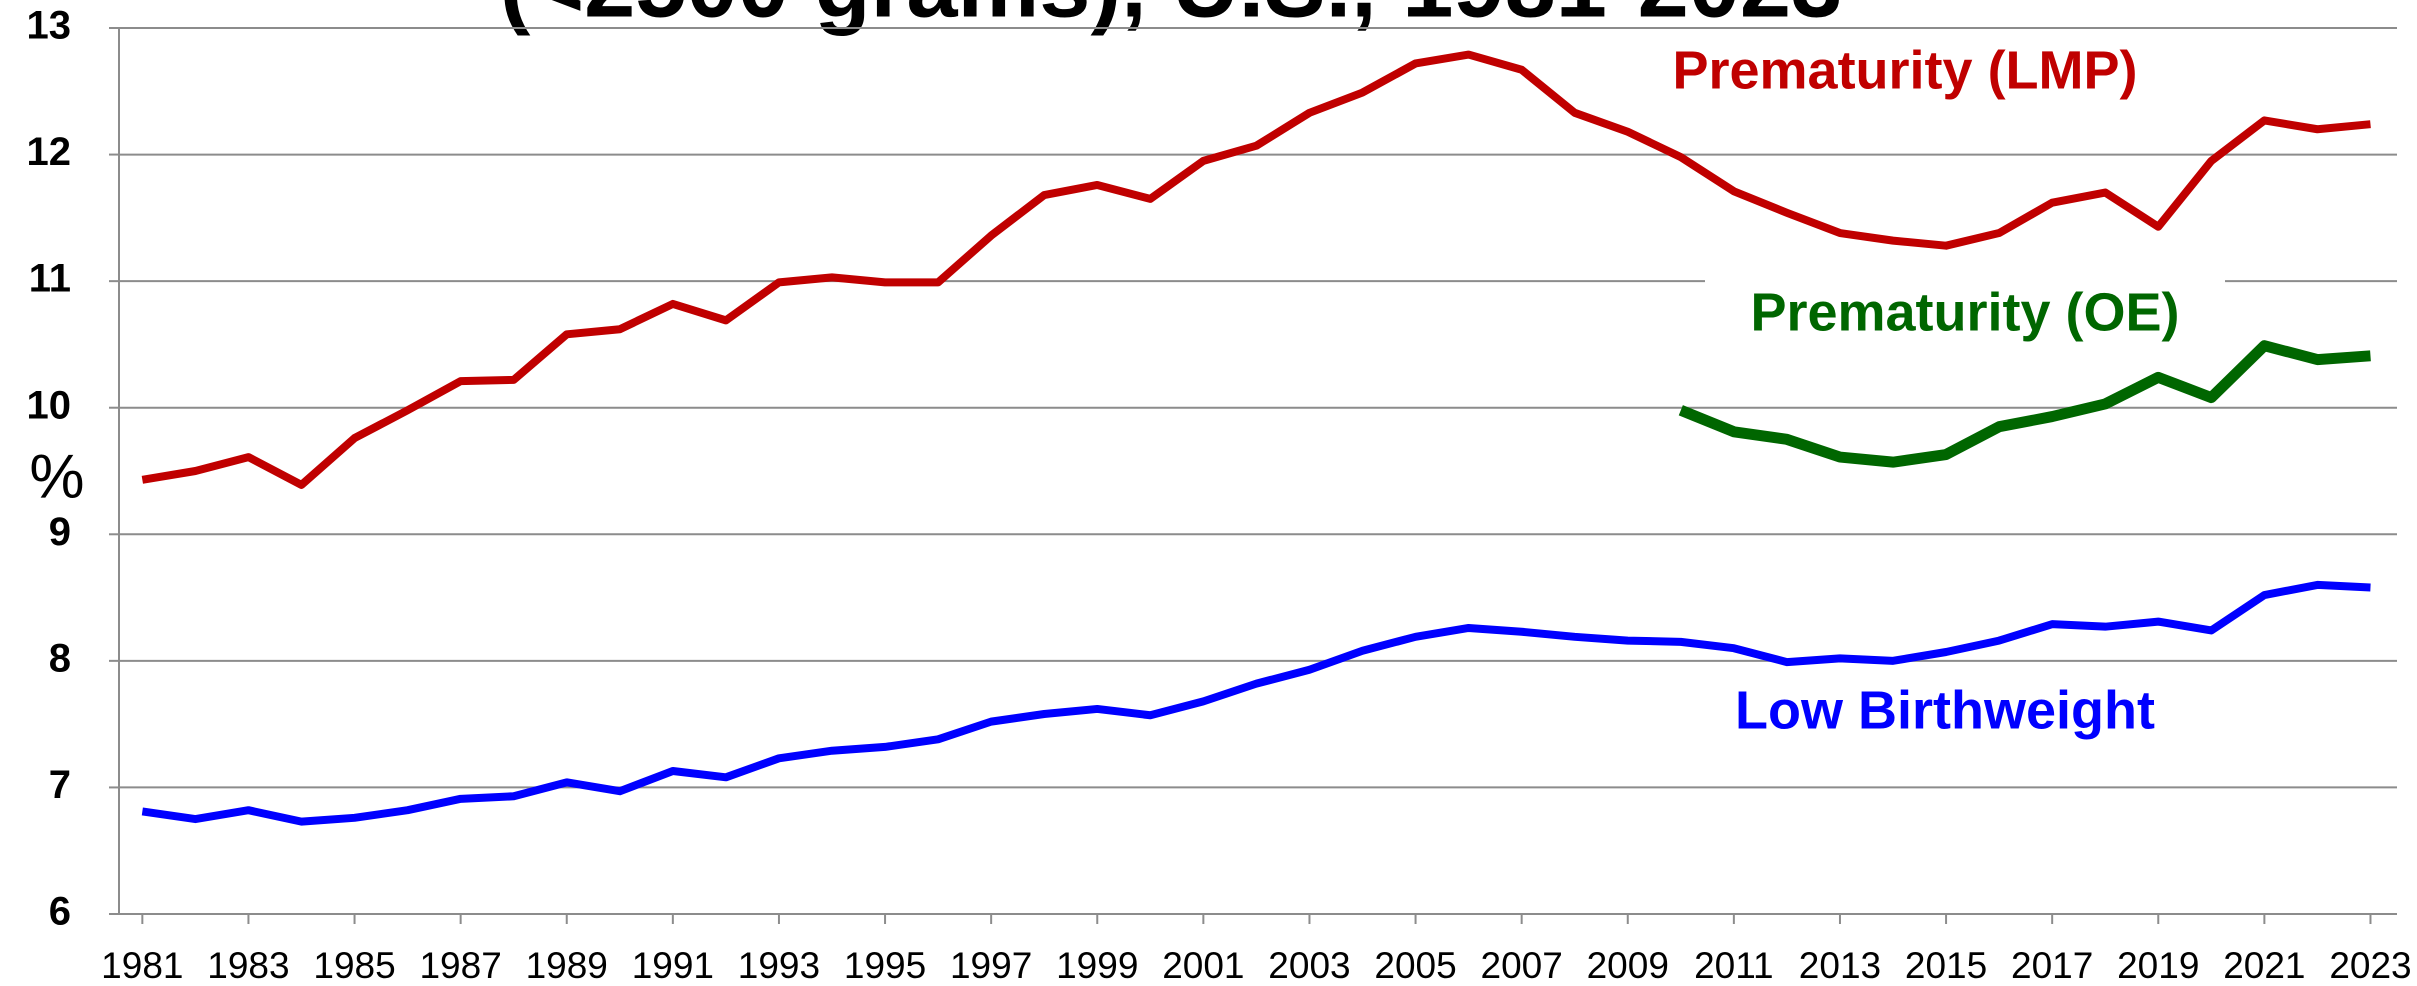 The width and height of the screenshot is (2417, 986). I want to click on x-tick-label: 1999, so click(1097, 965).